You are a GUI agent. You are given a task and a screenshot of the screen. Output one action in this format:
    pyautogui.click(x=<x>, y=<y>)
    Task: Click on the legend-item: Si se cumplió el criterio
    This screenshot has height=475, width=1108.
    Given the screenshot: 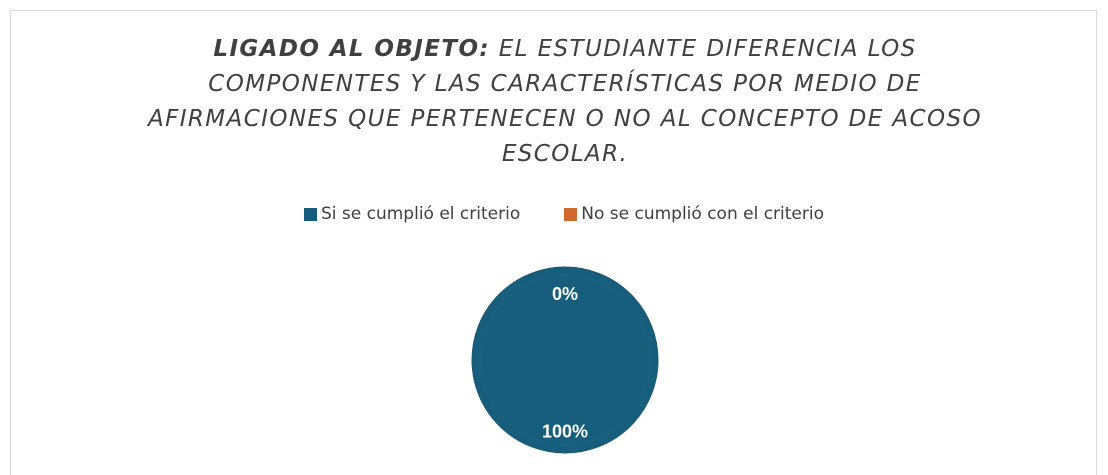 What is the action you would take?
    pyautogui.click(x=412, y=214)
    